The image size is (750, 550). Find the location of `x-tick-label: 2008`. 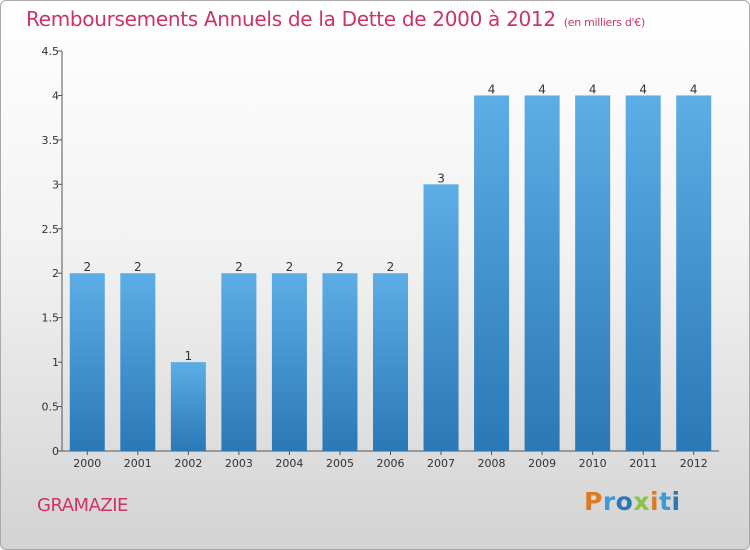

x-tick-label: 2008 is located at coordinates (492, 463).